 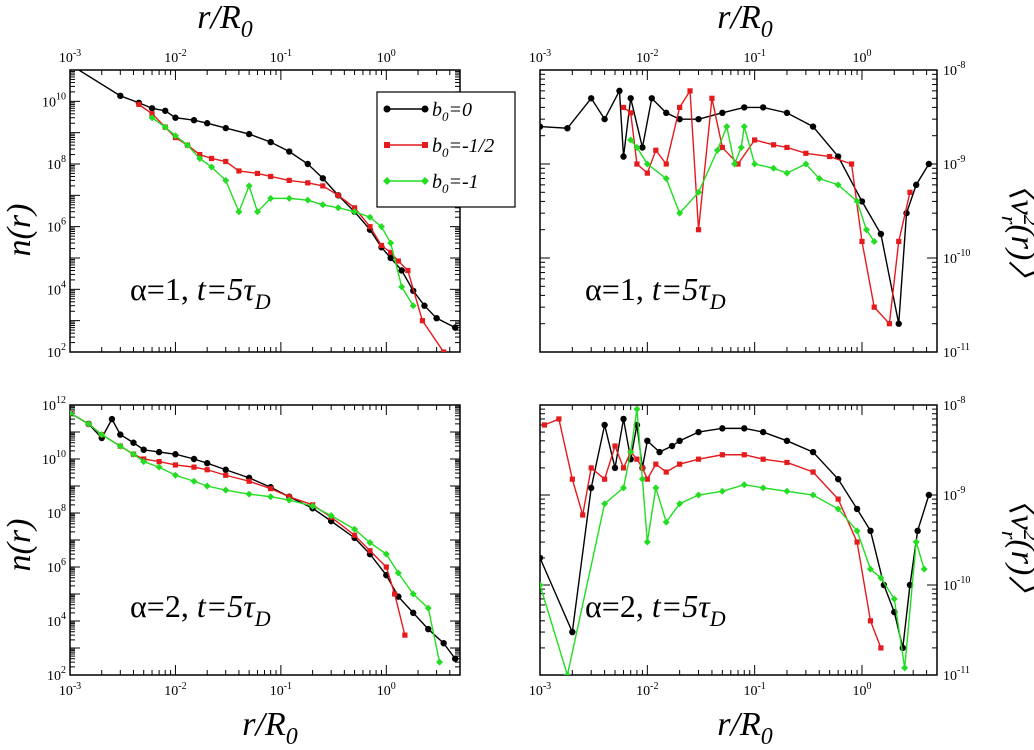 I want to click on series-line-b0=0, so click(x=735, y=533).